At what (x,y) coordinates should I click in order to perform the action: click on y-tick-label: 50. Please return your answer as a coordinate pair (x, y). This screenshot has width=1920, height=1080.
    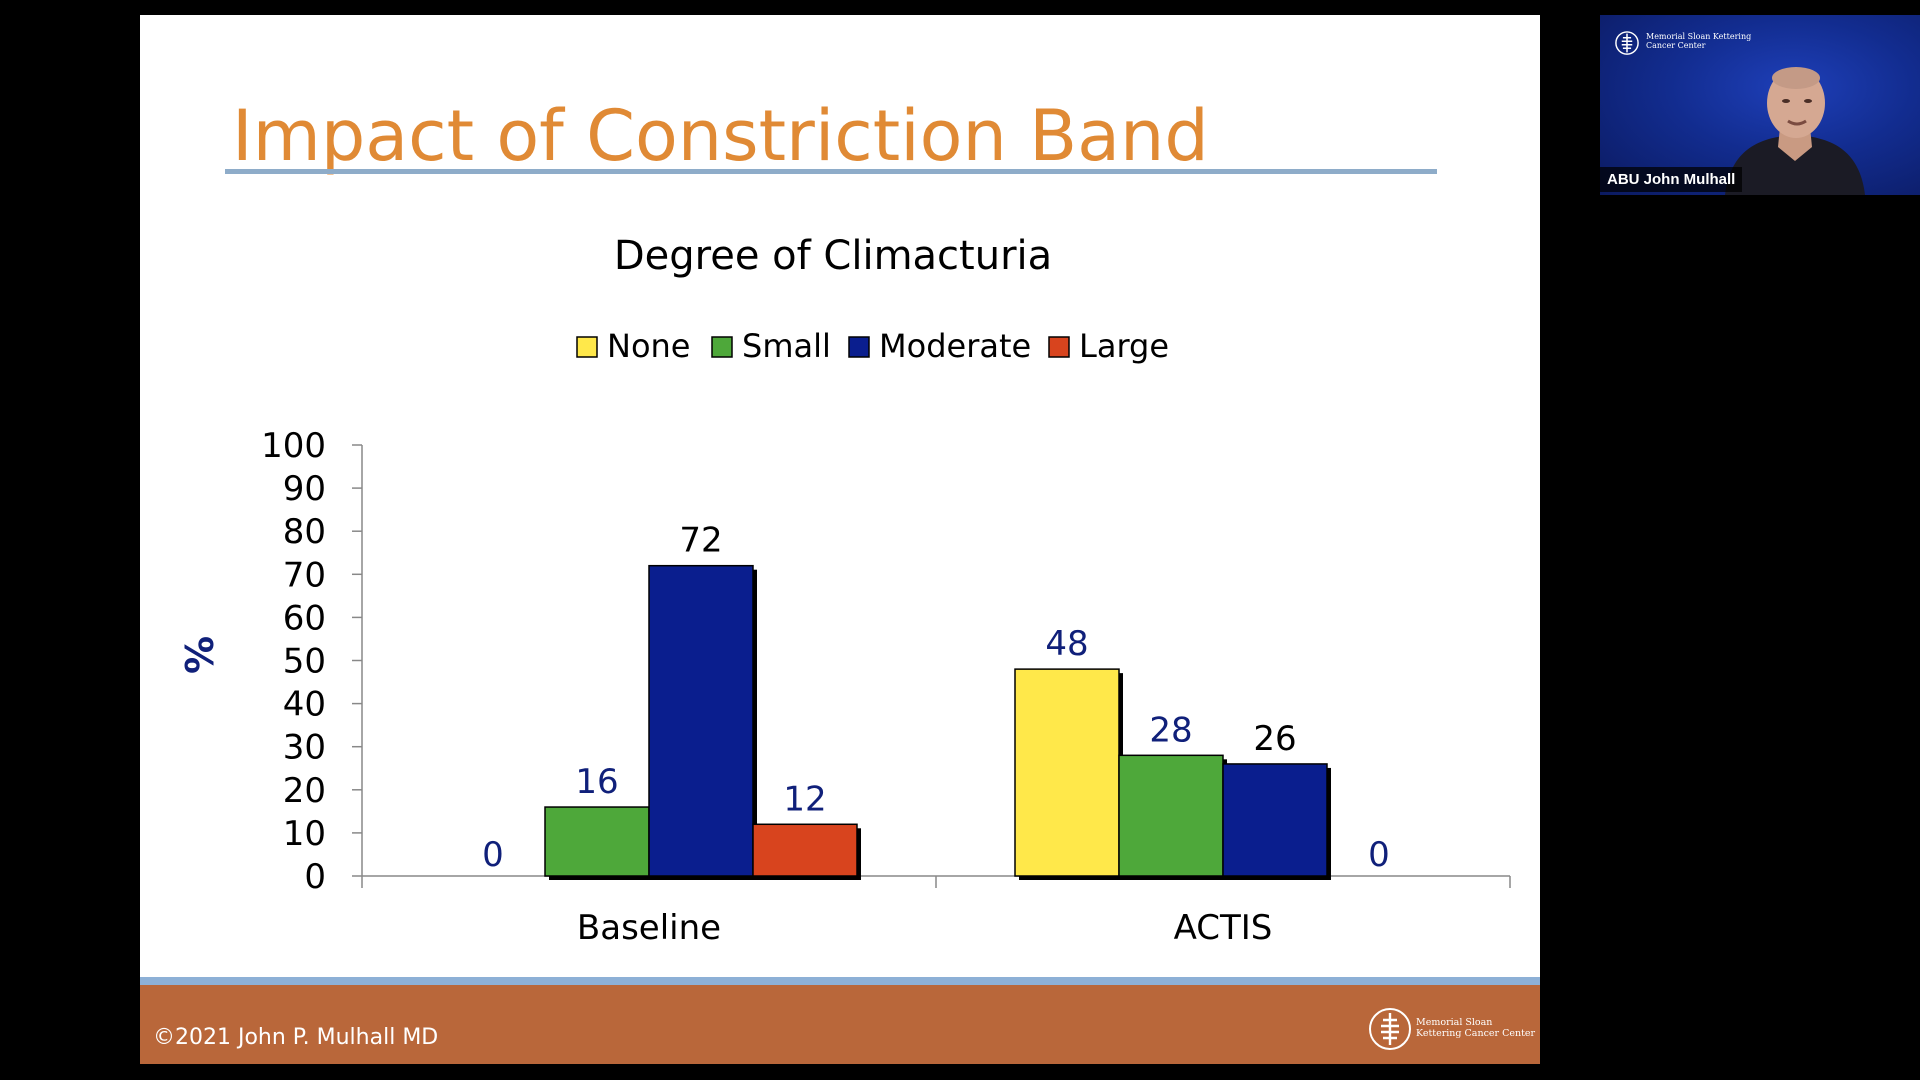
    Looking at the image, I should click on (304, 662).